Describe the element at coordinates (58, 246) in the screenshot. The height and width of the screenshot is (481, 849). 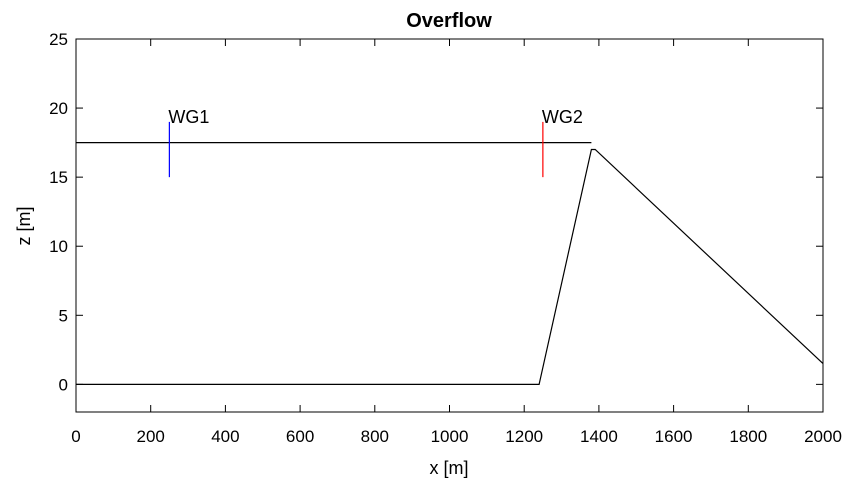
I see `y-tick-label: 10` at that location.